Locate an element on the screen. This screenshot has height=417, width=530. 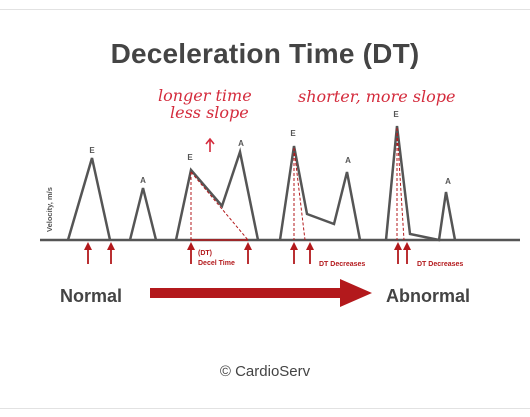
dt-decreases-label-1: DT Decreases is located at coordinates (342, 264).